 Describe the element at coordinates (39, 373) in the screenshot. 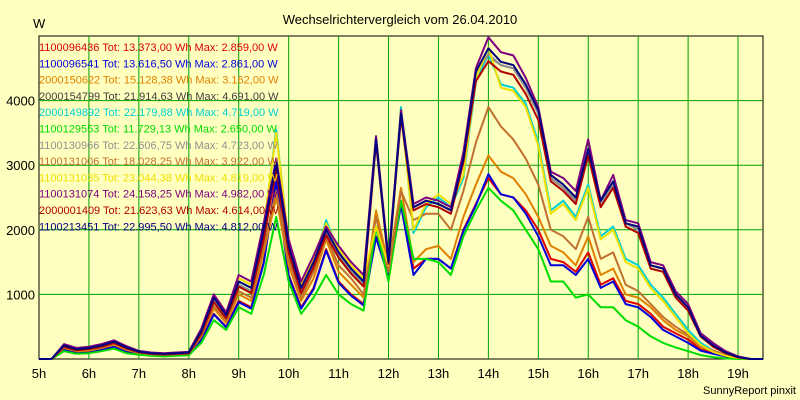

I see `x-tick-label: 5h` at that location.